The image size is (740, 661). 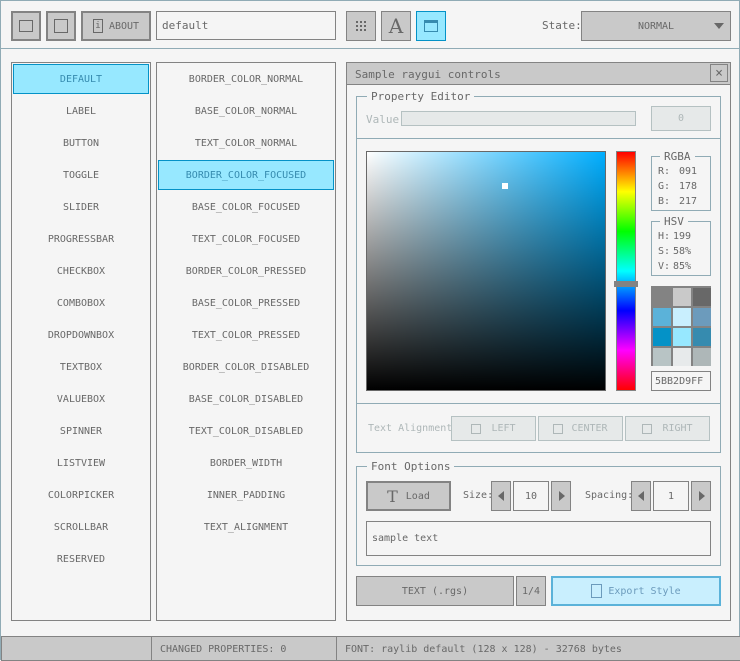 What do you see at coordinates (81, 207) in the screenshot?
I see `list-item: SLIDER` at bounding box center [81, 207].